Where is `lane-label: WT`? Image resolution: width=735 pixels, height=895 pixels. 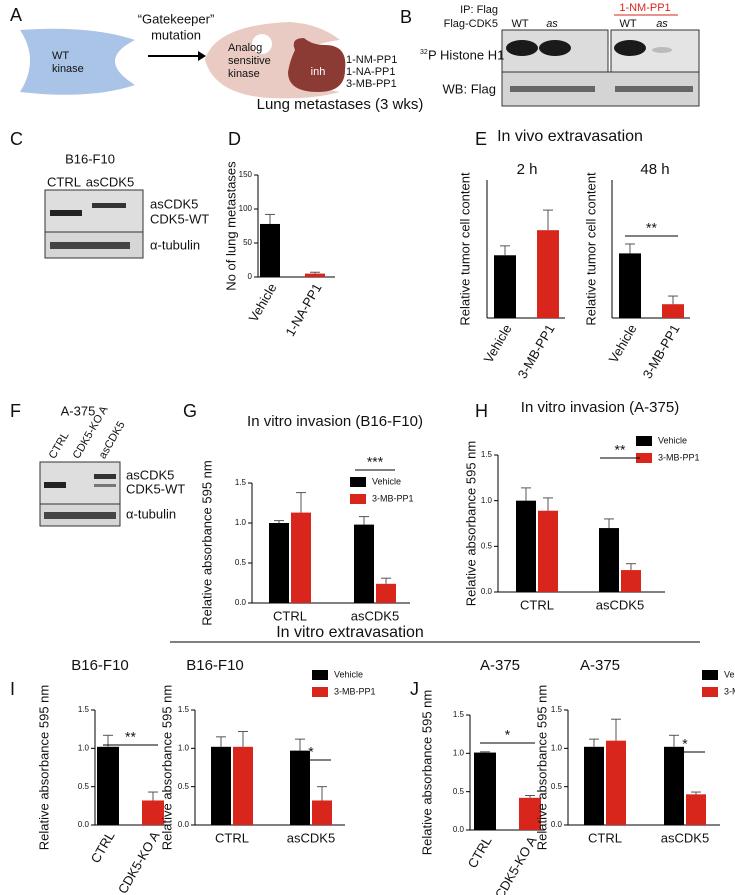
lane-label: WT is located at coordinates (519, 24).